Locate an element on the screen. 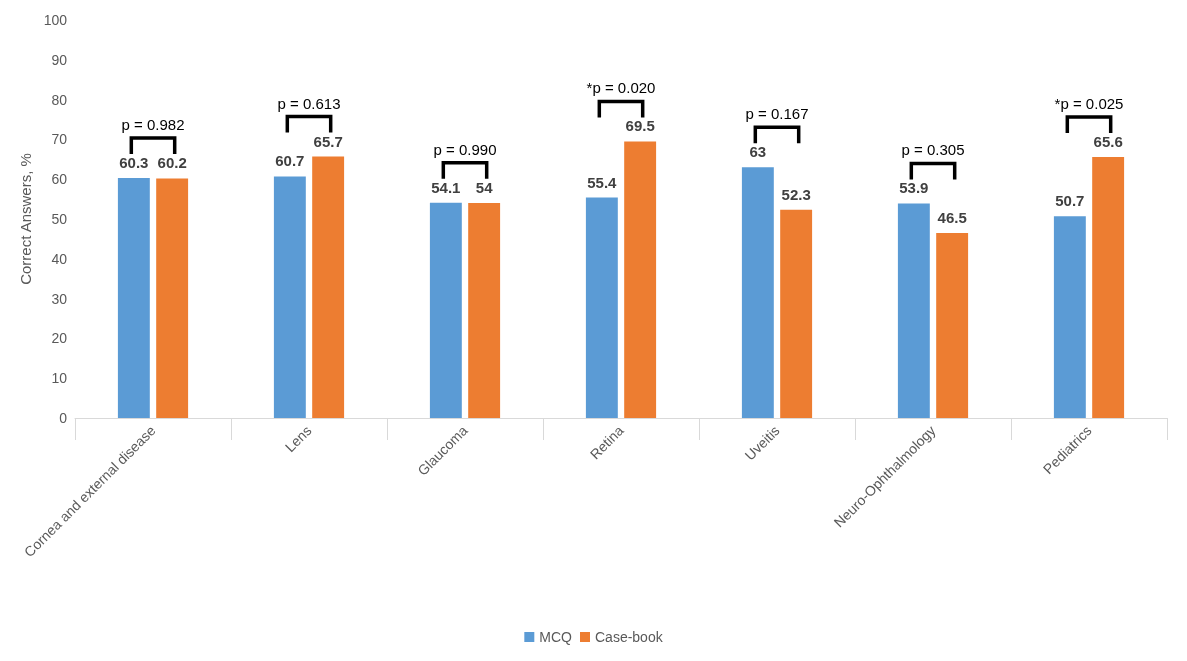 The height and width of the screenshot is (661, 1187). data-label: 53.9 is located at coordinates (914, 188).